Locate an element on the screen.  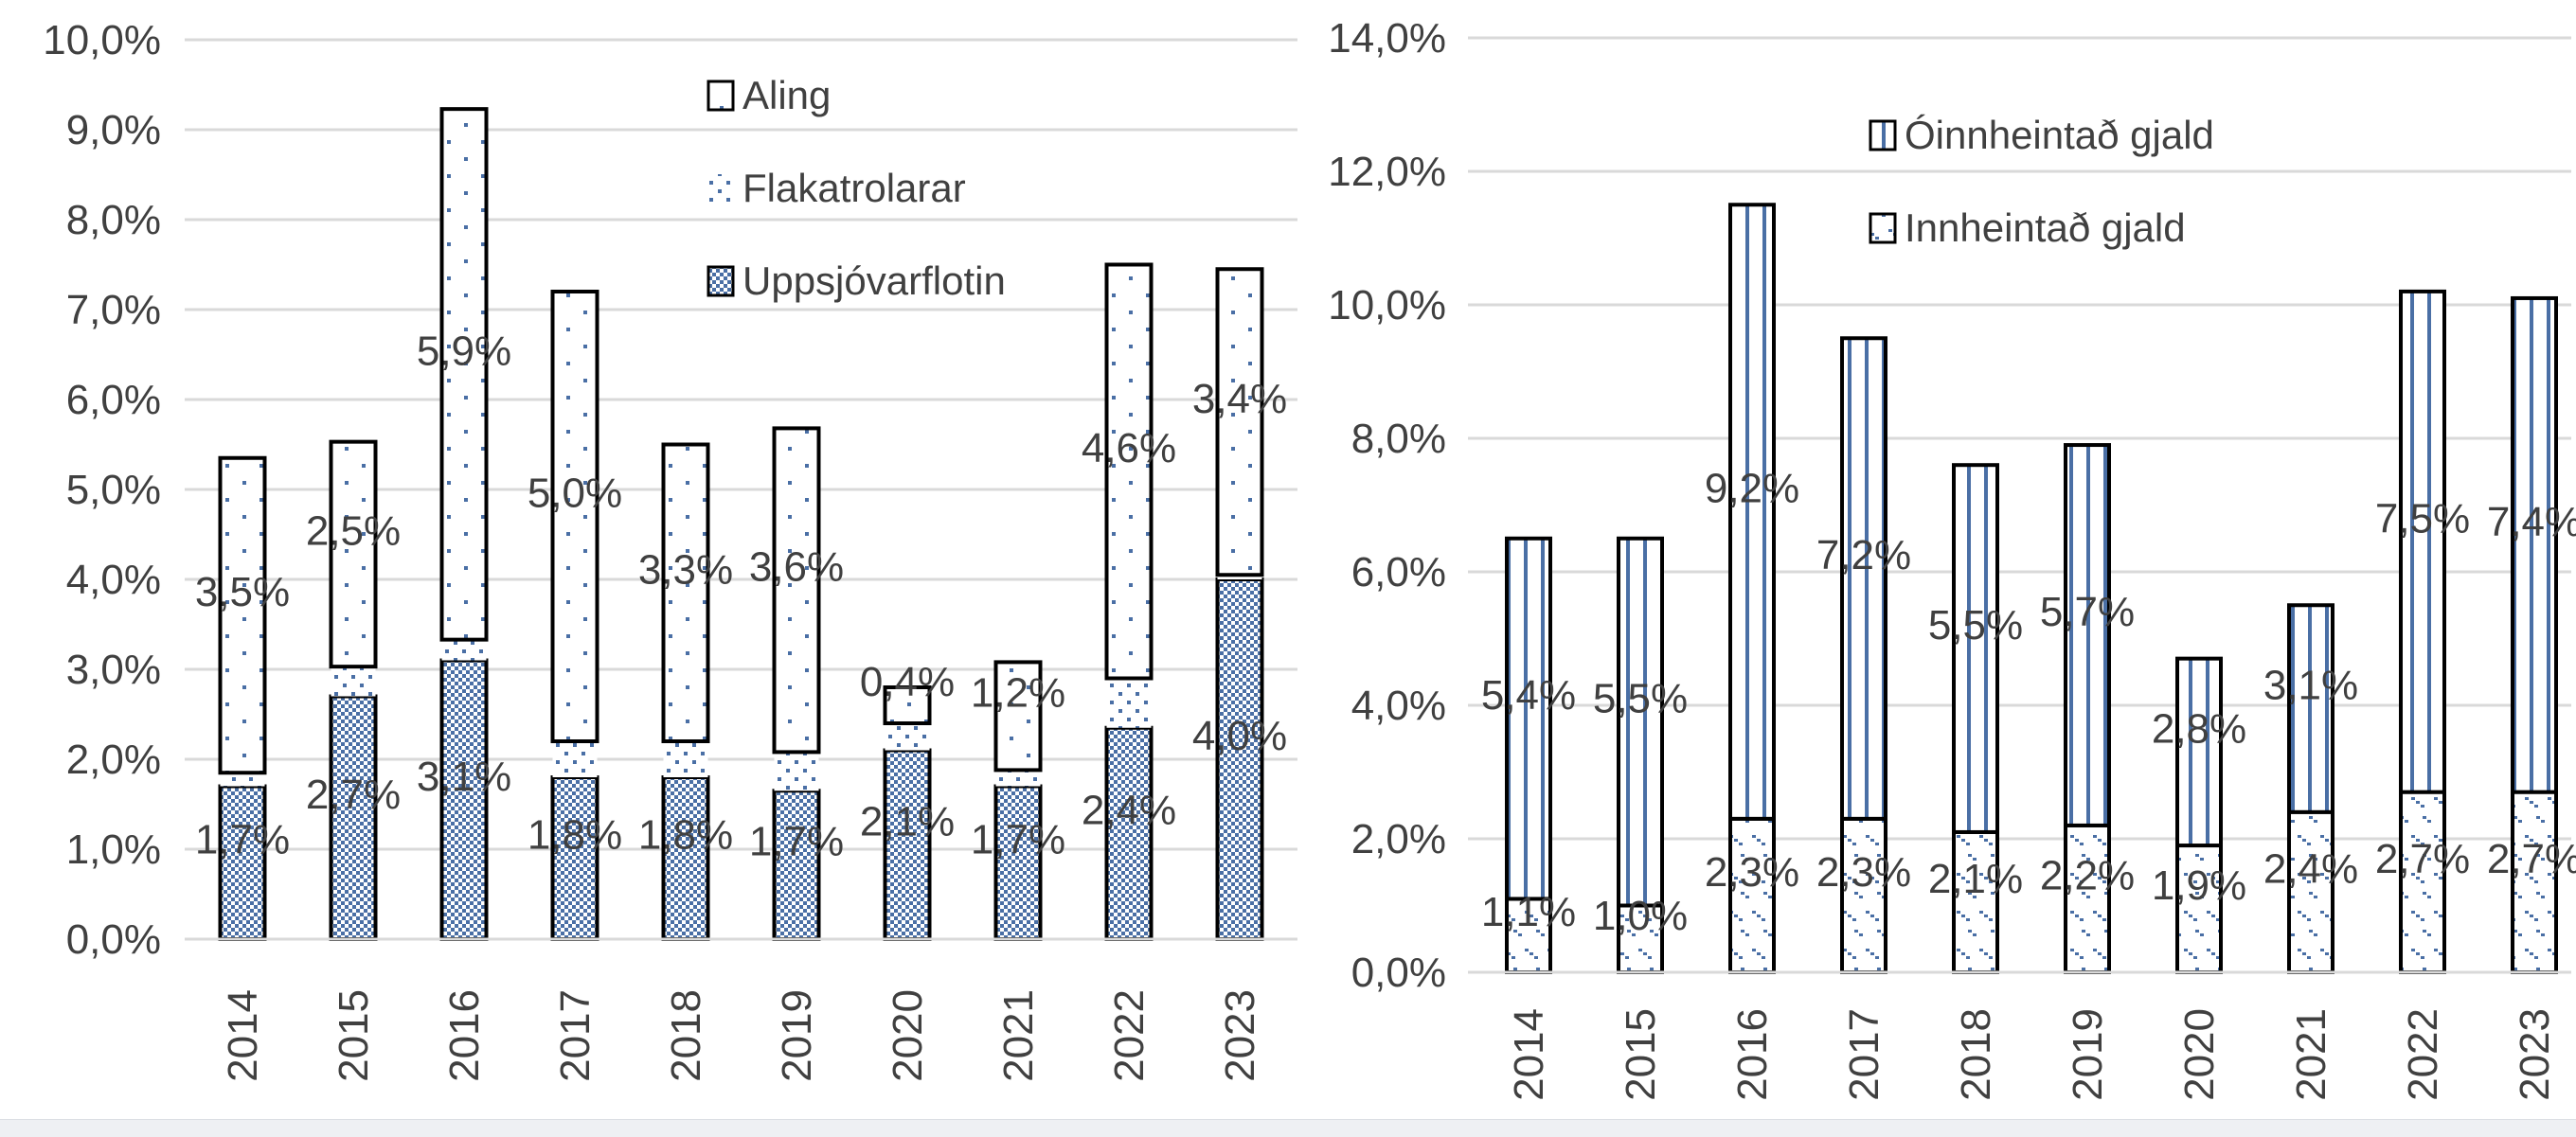
y-tick-label: 12,0% is located at coordinates (1387, 172).